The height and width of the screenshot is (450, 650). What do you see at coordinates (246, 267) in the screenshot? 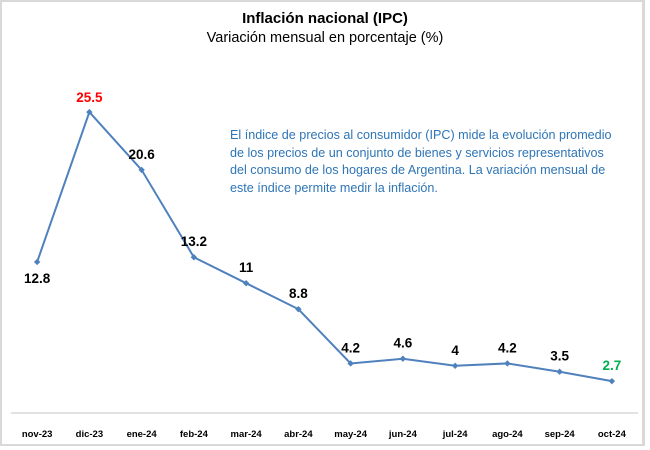
I see `data-label: 11` at bounding box center [246, 267].